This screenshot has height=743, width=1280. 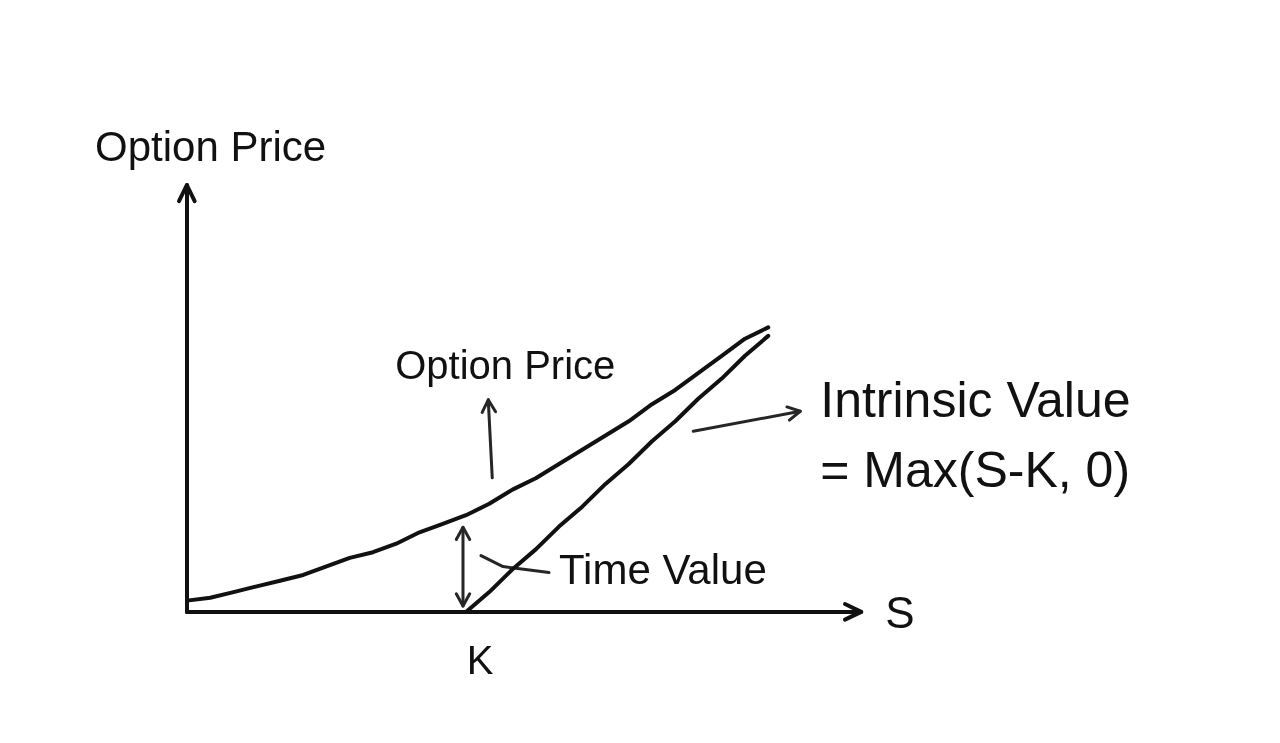 I want to click on series-label: Intrinsic Value = Max(S-K, 0), so click(x=975, y=435).